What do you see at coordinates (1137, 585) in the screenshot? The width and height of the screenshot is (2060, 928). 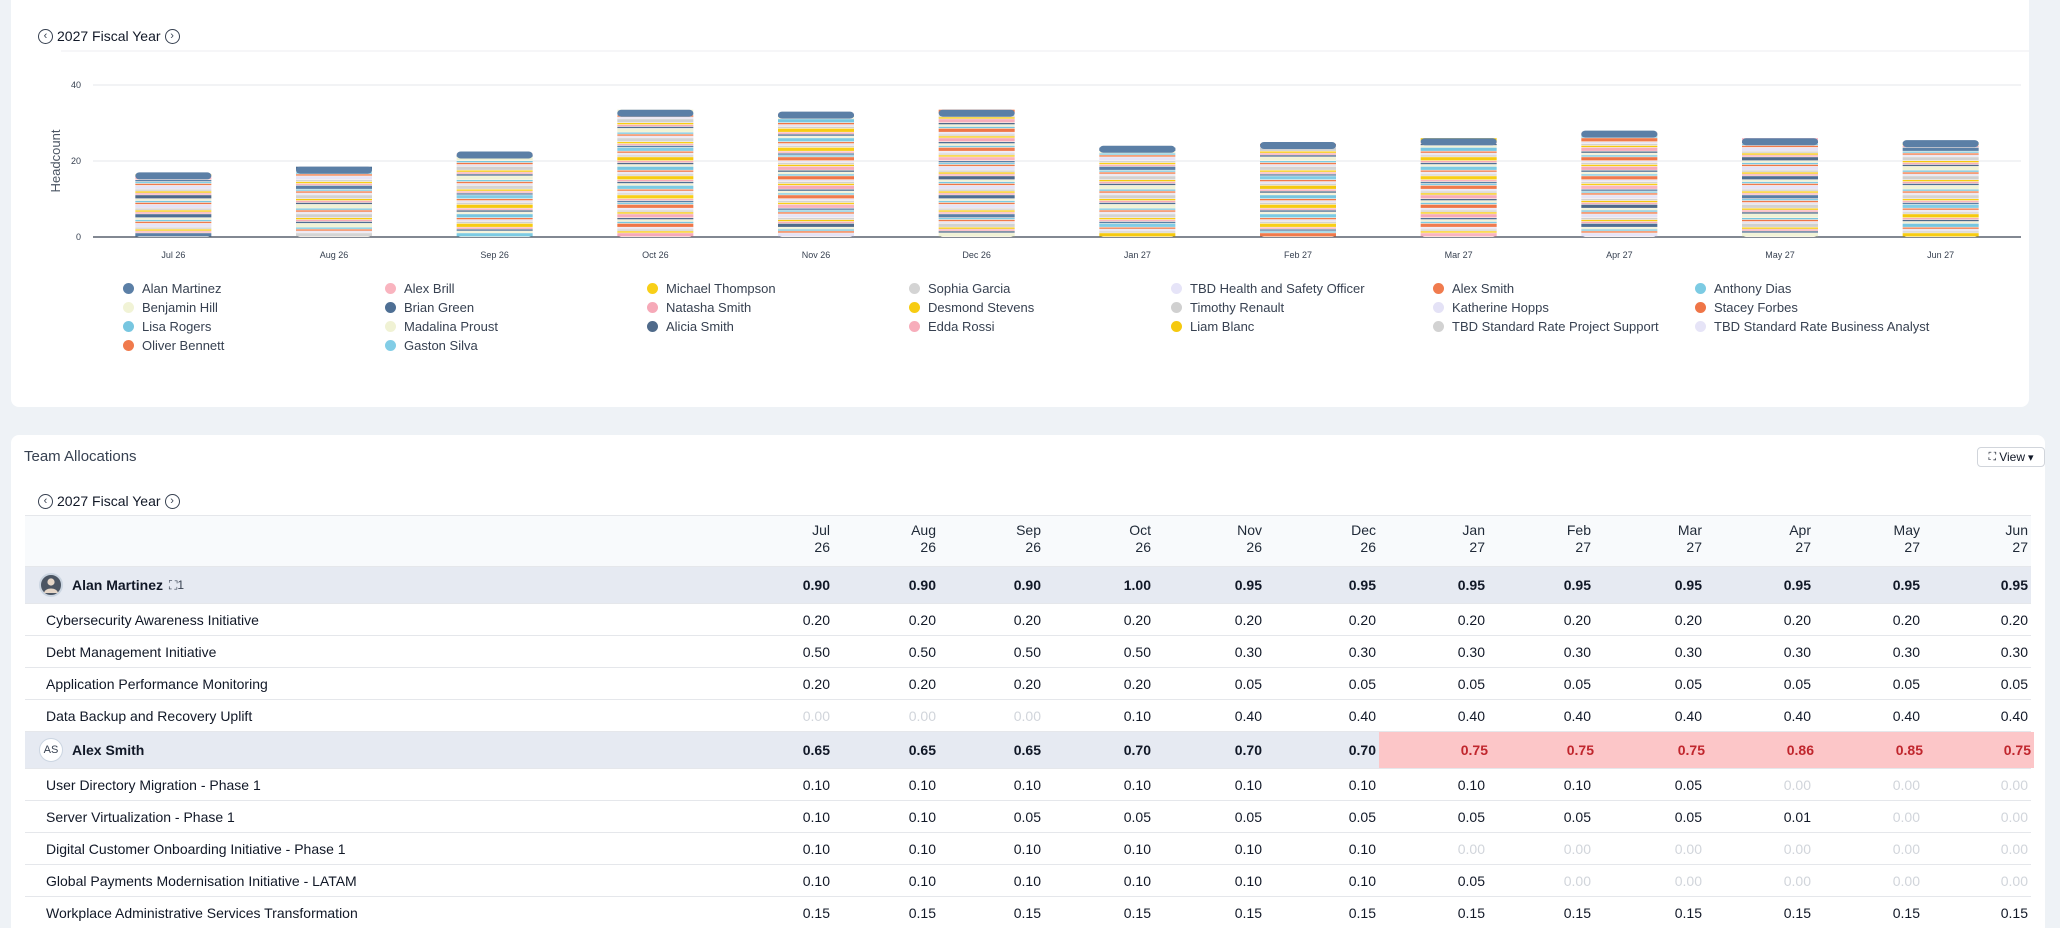 I see `allocation-cell: 1.00` at bounding box center [1137, 585].